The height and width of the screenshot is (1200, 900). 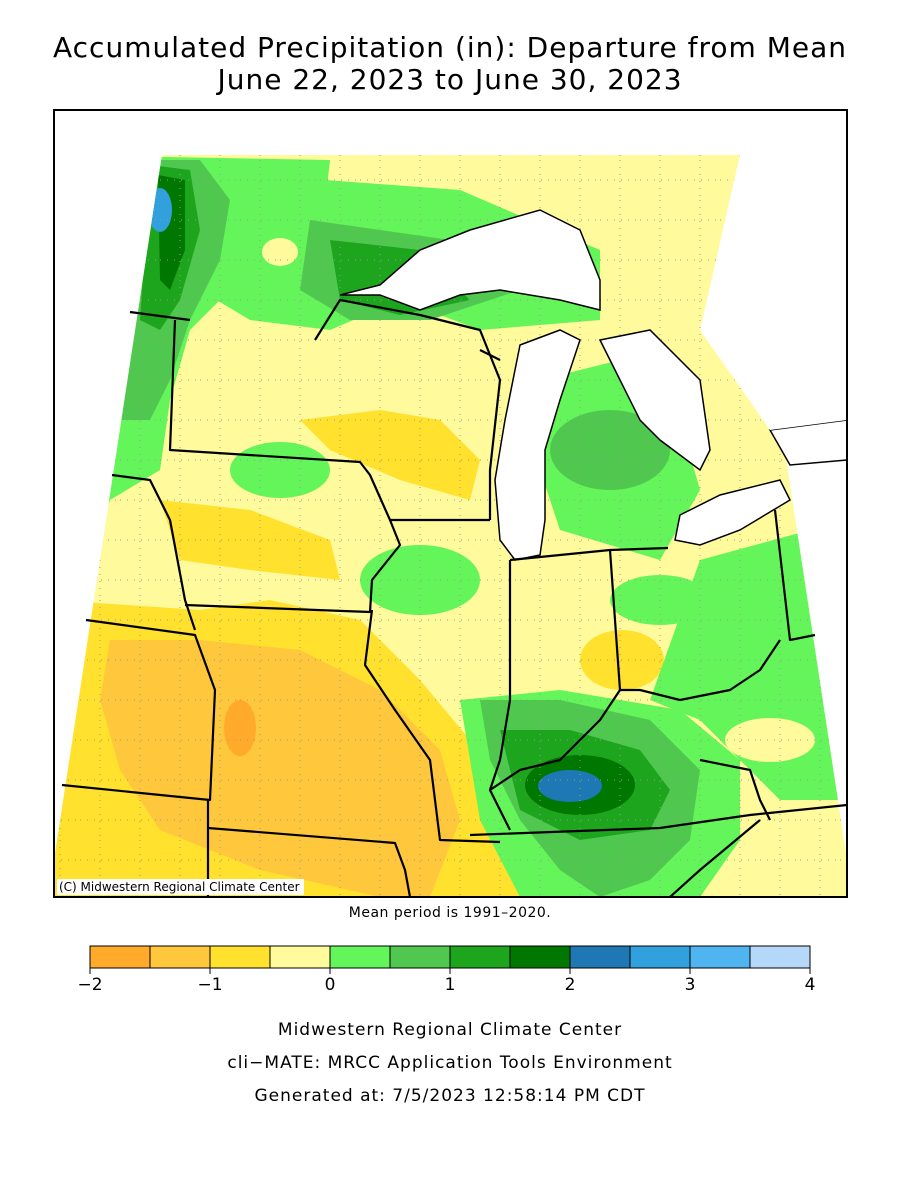 I want to click on credit-generated: Generated at: 7/5/2023 12:58:14 PM CDT, so click(x=450, y=1096).